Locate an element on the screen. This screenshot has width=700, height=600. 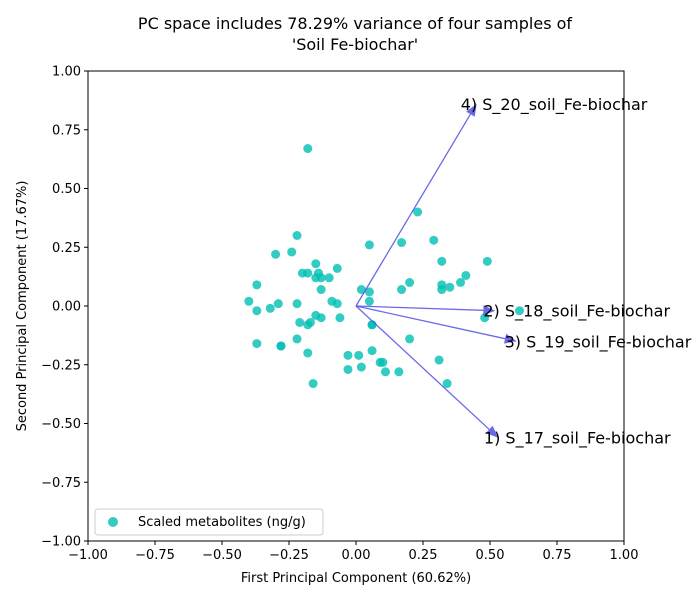
loading-label-1: 1) S_17_soil_Fe-biochar is located at coordinates (577, 439).